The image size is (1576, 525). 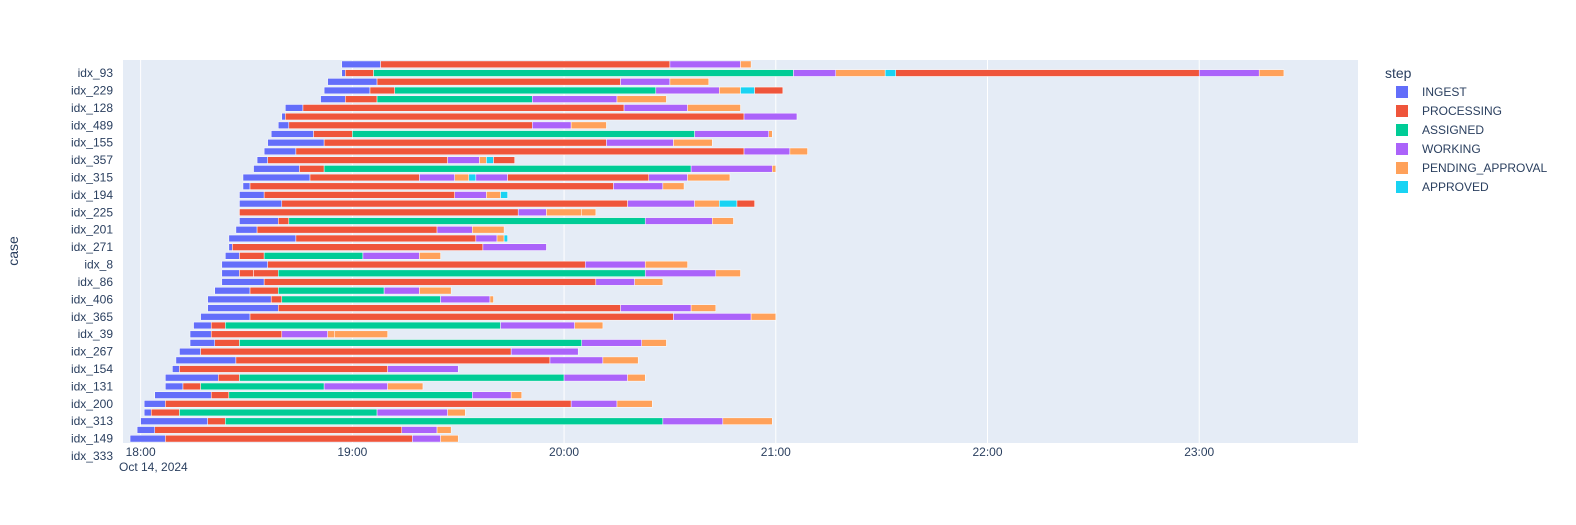 What do you see at coordinates (1453, 130) in the screenshot?
I see `legend-label-assigned: ASSIGNED` at bounding box center [1453, 130].